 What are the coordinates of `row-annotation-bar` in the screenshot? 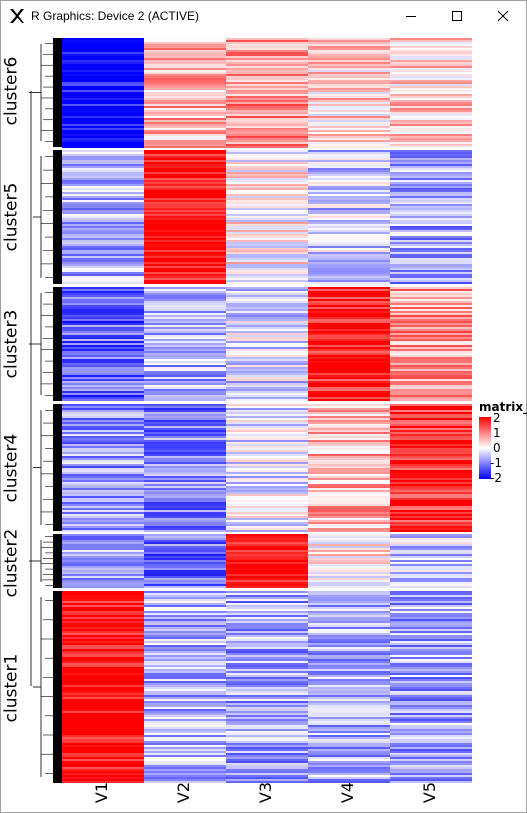 It's located at (57, 217).